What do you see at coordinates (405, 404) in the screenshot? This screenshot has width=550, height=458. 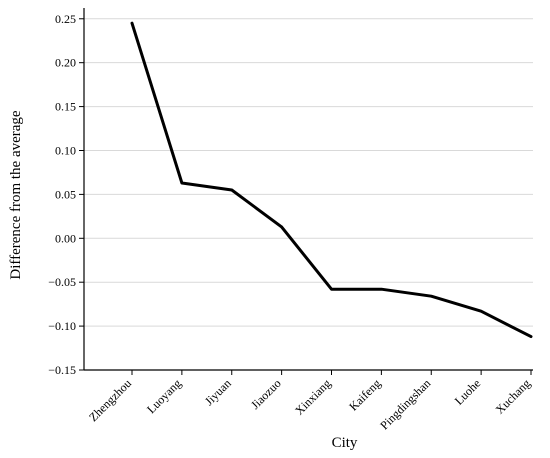 I see `x-tick-label: Pingdingshan` at bounding box center [405, 404].